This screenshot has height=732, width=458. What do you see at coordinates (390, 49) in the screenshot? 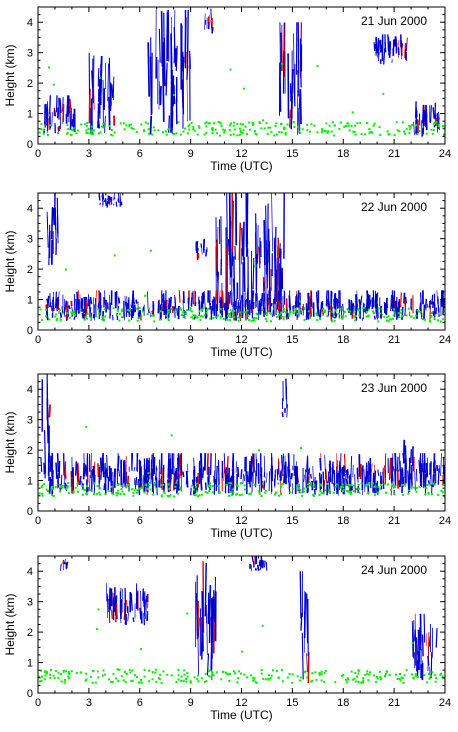
I see `cloud-feature` at bounding box center [390, 49].